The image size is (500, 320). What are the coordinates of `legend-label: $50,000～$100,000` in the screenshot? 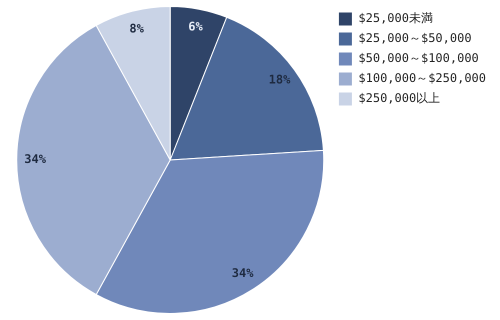 It's located at (418, 58).